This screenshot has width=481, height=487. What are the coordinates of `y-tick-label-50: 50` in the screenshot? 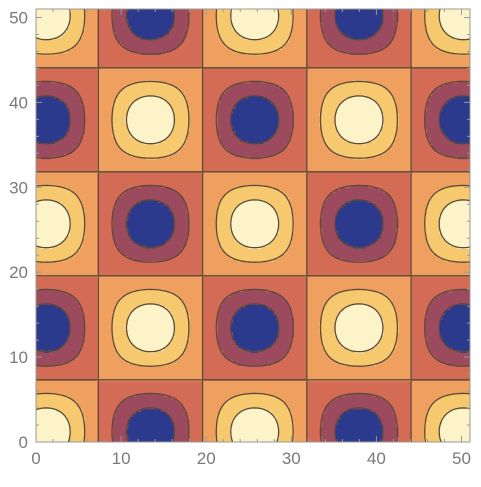 It's located at (18, 17).